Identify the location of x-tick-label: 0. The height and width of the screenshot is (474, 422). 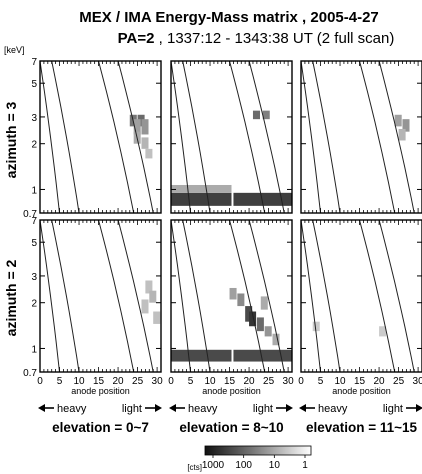
(171, 381).